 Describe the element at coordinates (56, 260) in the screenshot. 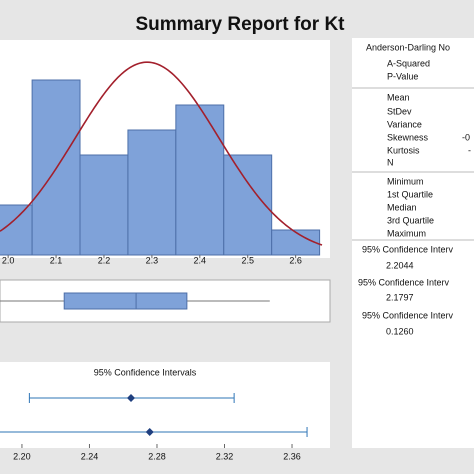

I see `x-tick-label: 2.1` at that location.